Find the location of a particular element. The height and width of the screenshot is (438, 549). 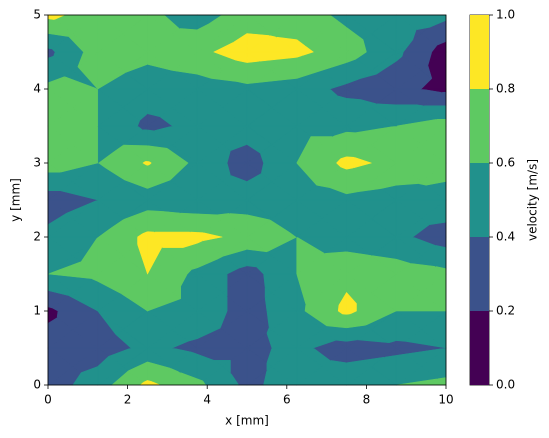

y-tick-label: 4 is located at coordinates (37, 89).